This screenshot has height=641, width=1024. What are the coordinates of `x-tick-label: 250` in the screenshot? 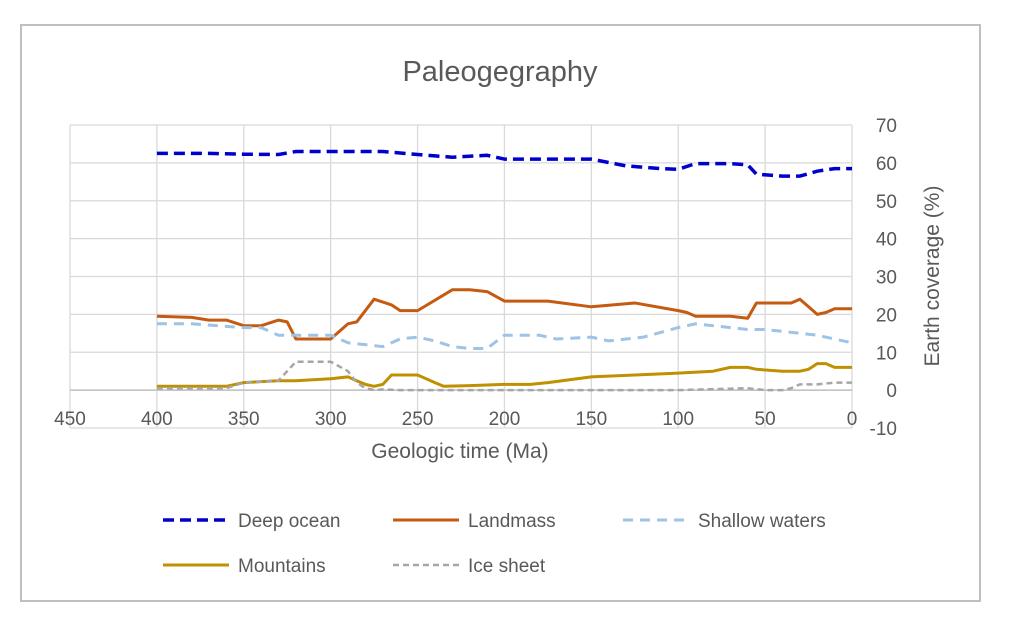 It's located at (418, 419).